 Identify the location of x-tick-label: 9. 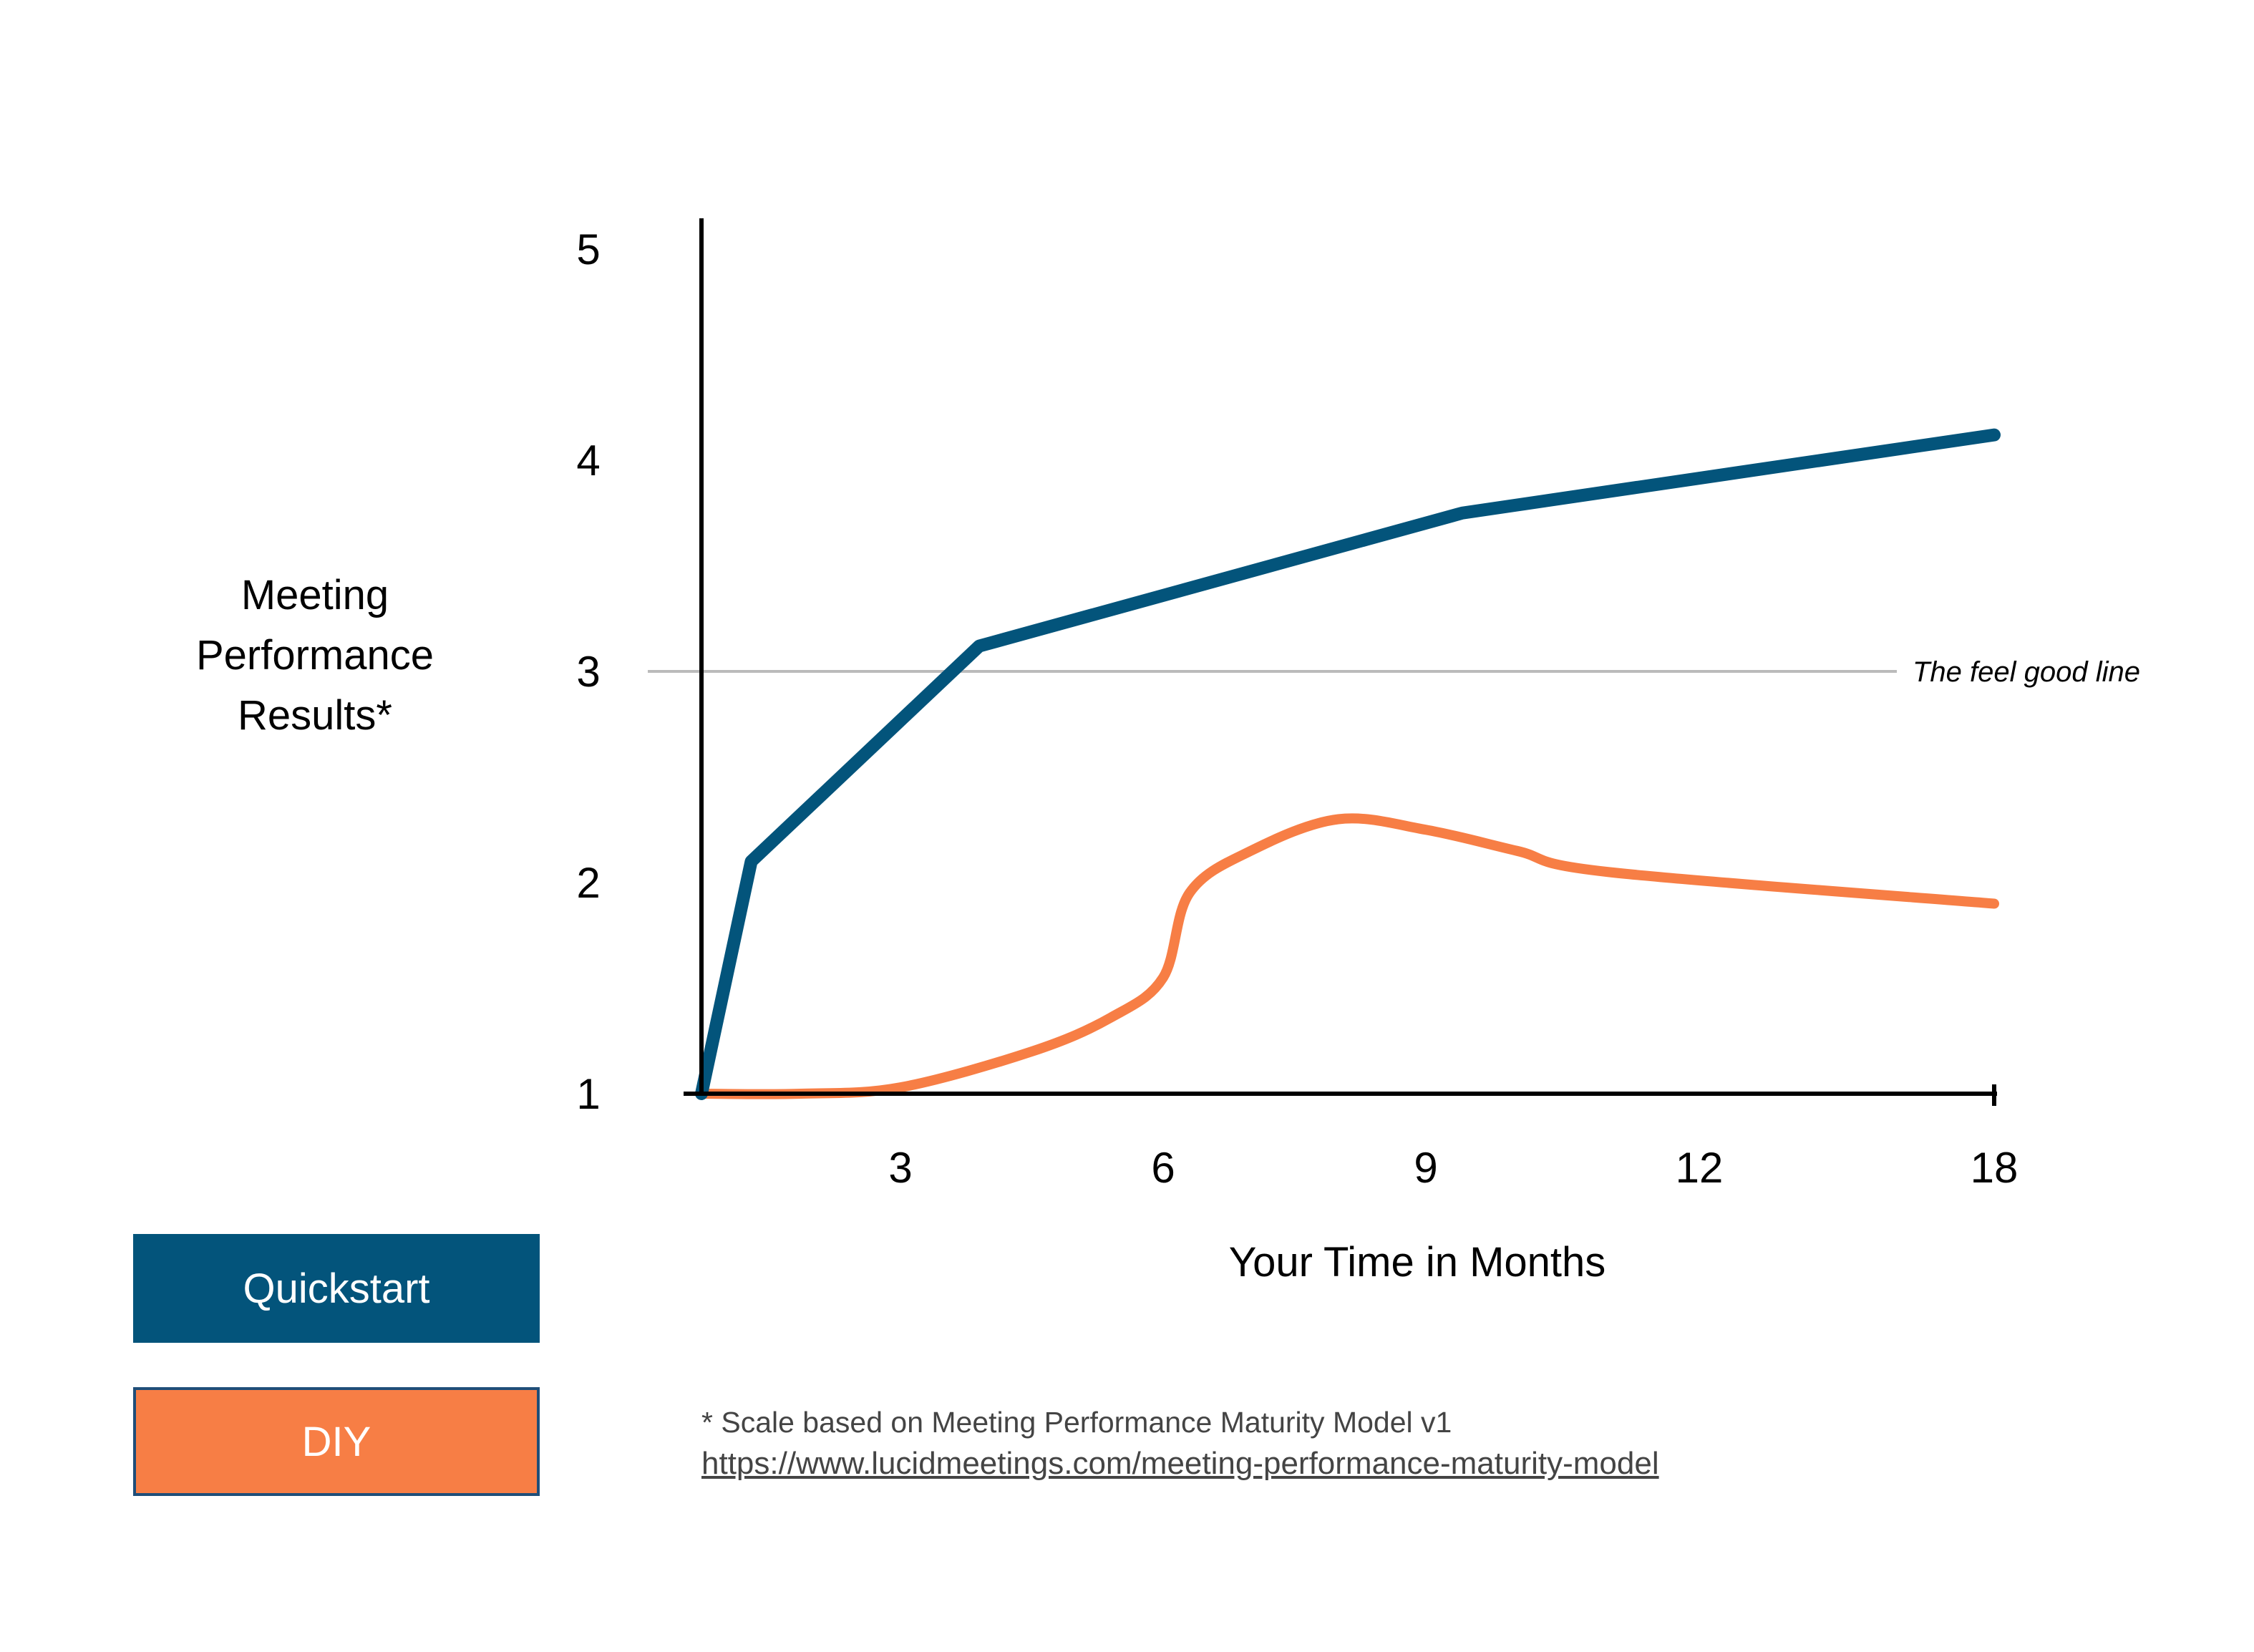
(1425, 1168).